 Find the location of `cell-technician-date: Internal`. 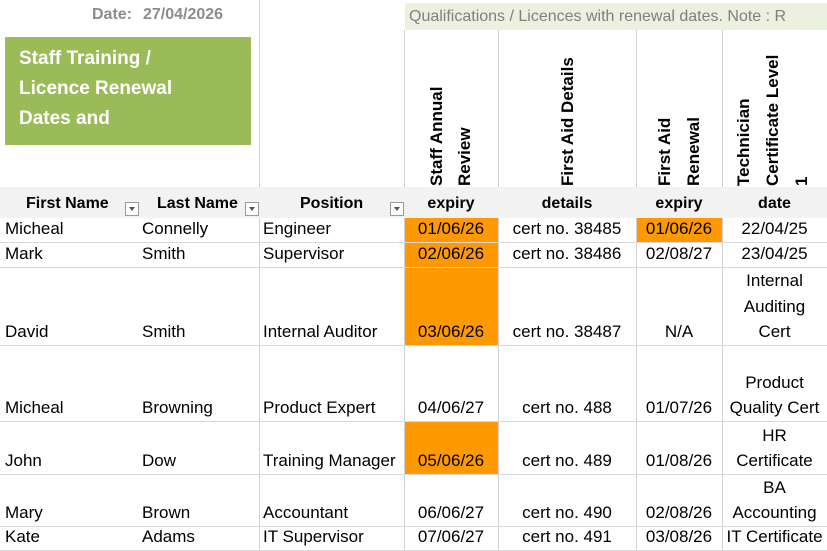

cell-technician-date: Internal is located at coordinates (774, 280).